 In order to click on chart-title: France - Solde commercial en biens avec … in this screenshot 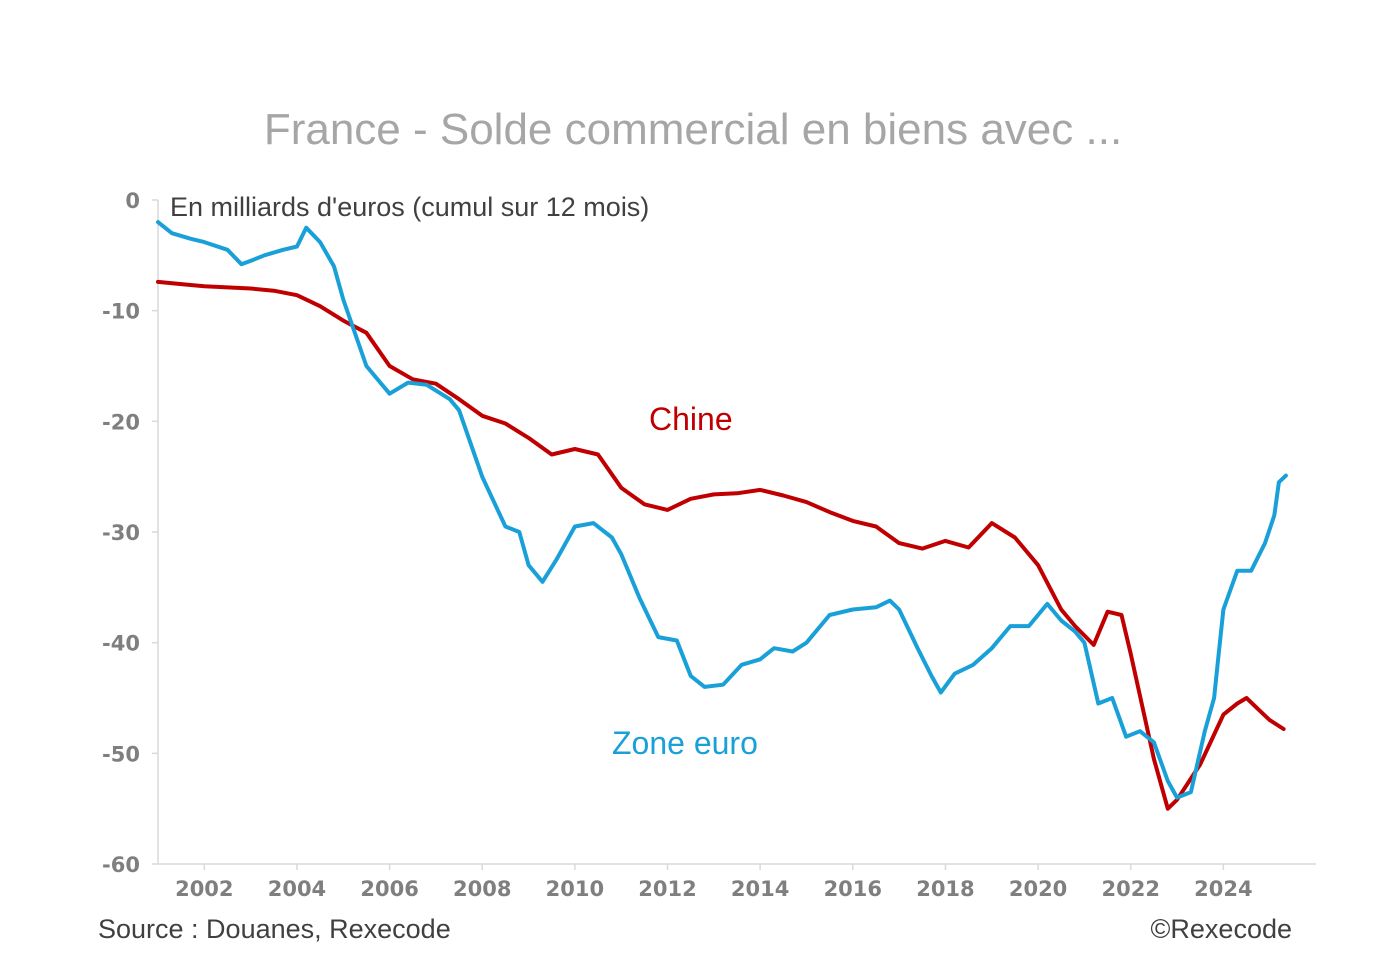, I will do `click(693, 129)`.